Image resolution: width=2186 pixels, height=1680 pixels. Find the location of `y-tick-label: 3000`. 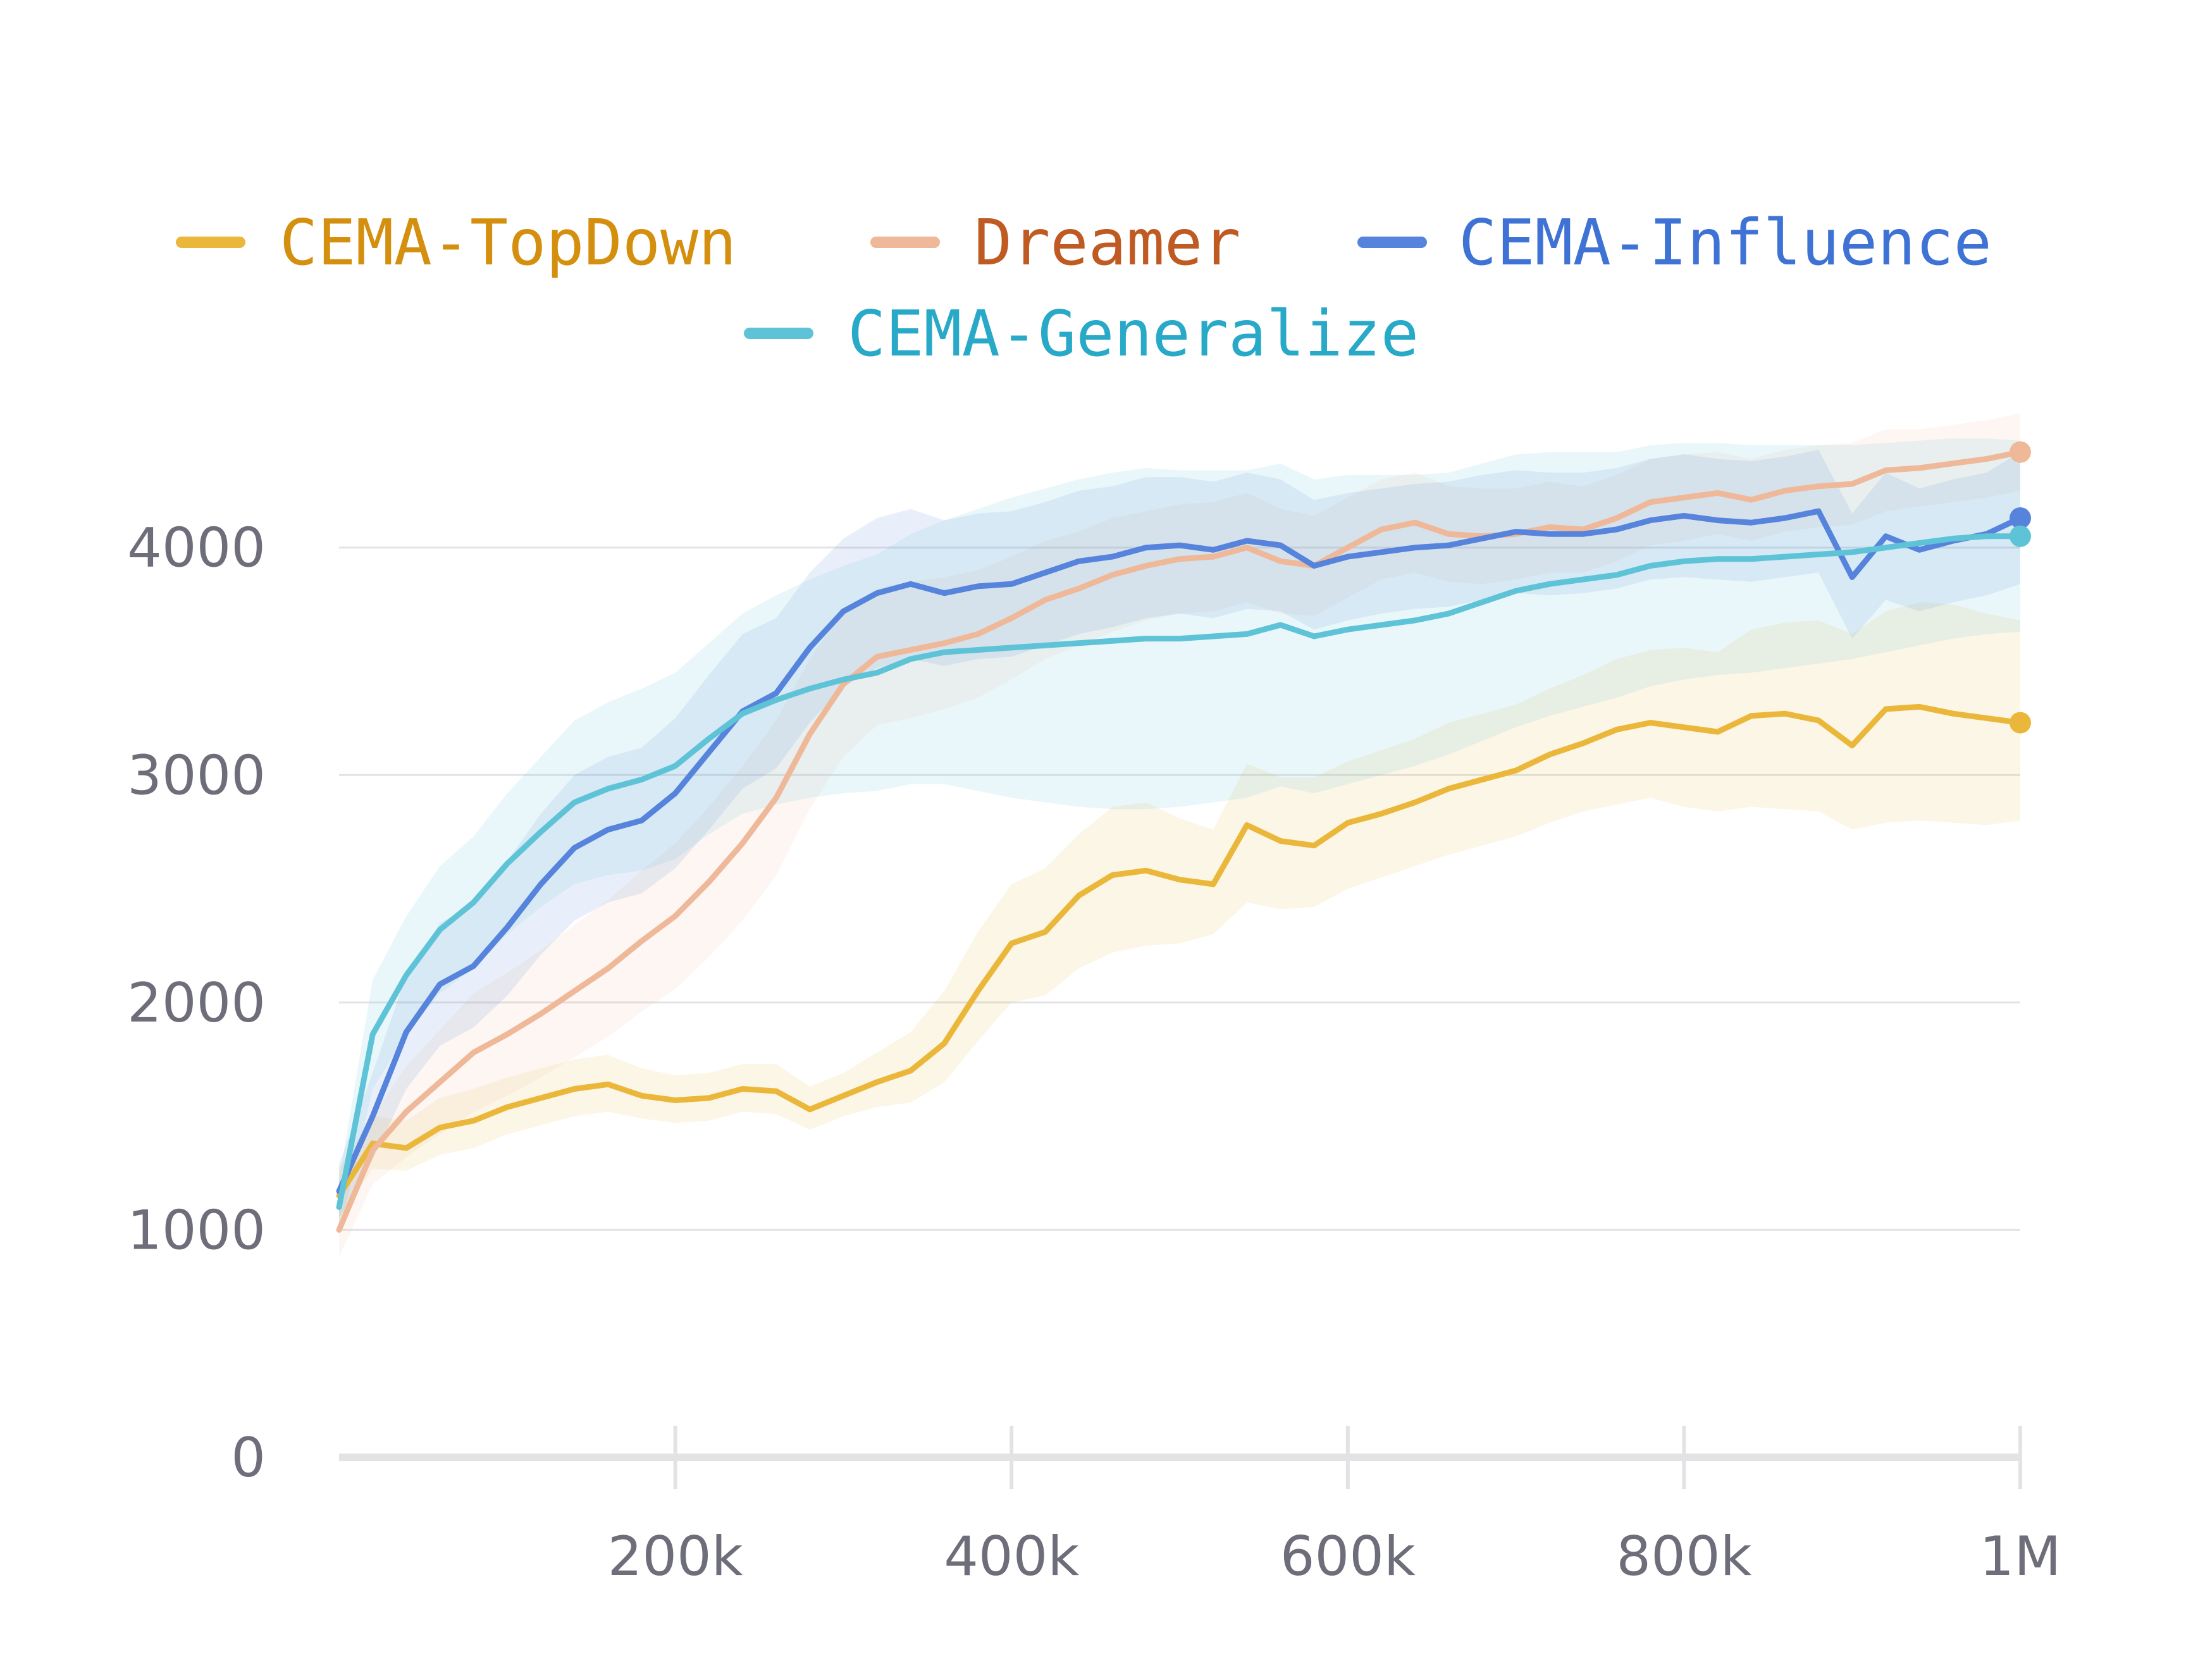

y-tick-label: 3000 is located at coordinates (196, 775).